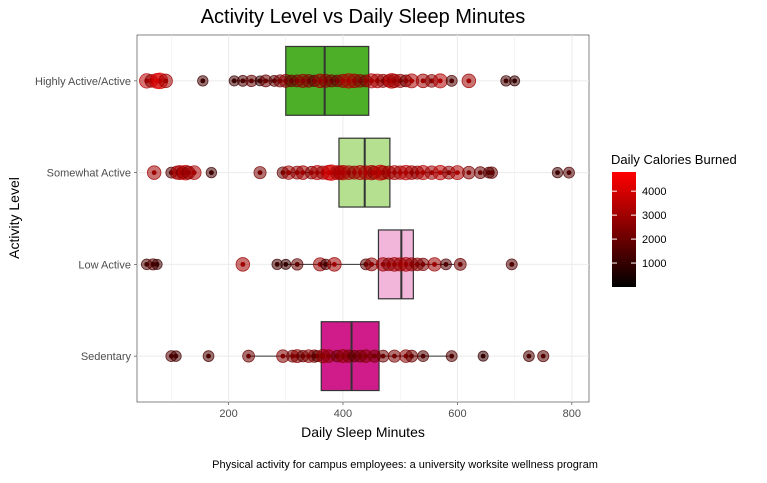 The height and width of the screenshot is (483, 767). Describe the element at coordinates (572, 414) in the screenshot. I see `x-tick-label: 800` at that location.